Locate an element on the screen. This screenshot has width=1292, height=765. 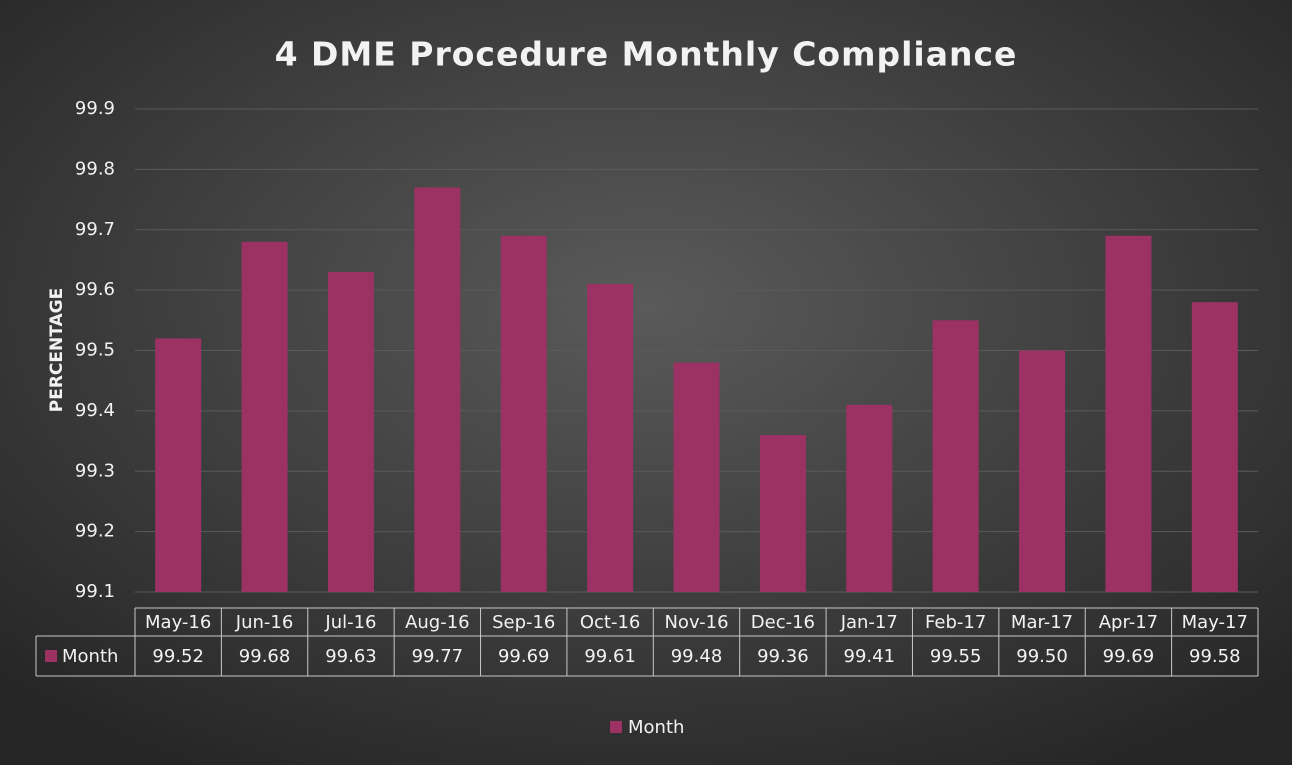
x-tick-label: Oct-16 is located at coordinates (610, 622).